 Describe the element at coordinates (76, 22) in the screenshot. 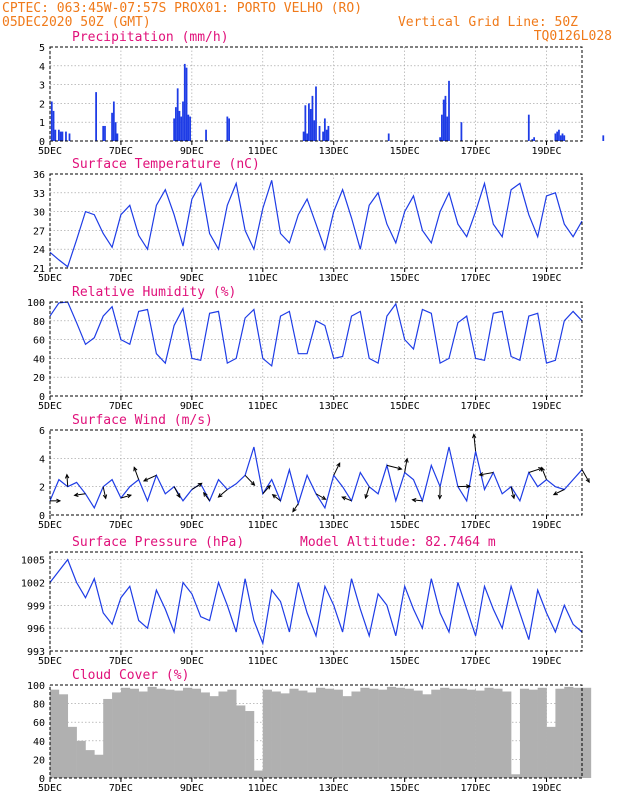

I see `header-run-date: 05DEC2020 50Z (GMT)` at that location.